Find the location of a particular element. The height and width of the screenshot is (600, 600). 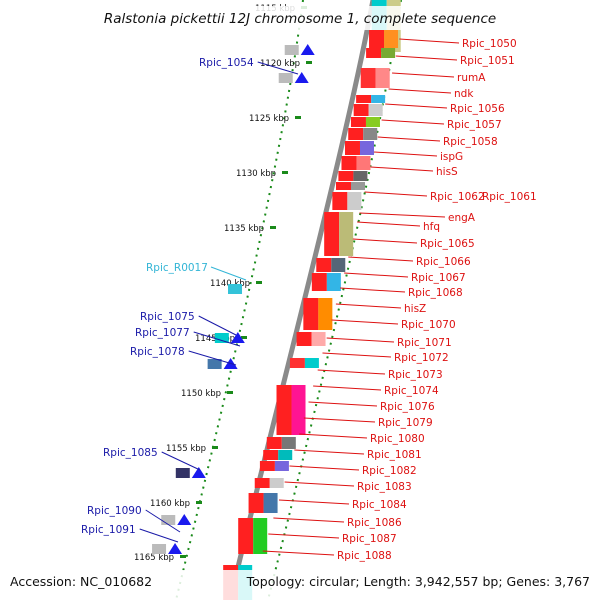

gene-label-right: Rpic_1067 is located at coordinates (438, 278).